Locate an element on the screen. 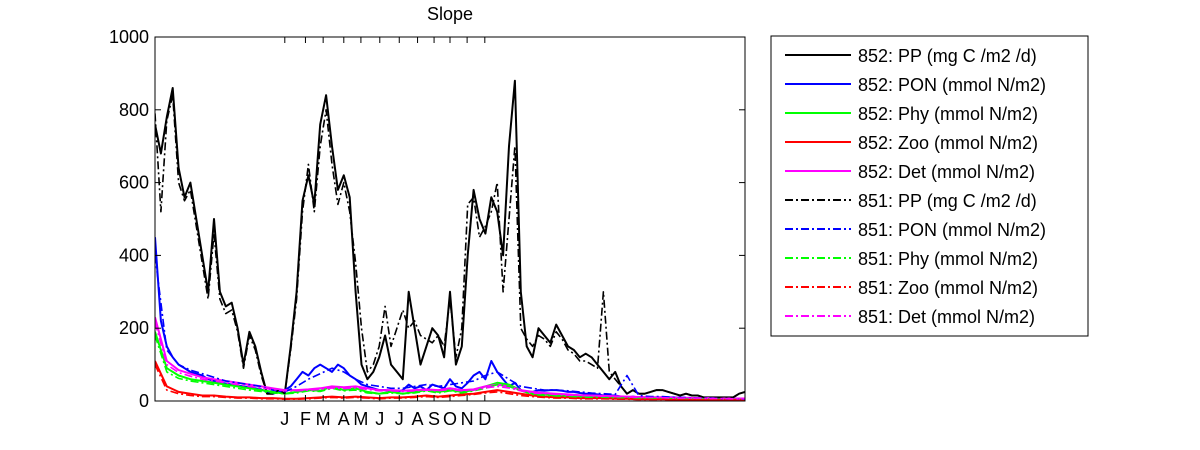  y-tick-label: 800 is located at coordinates (134, 110).